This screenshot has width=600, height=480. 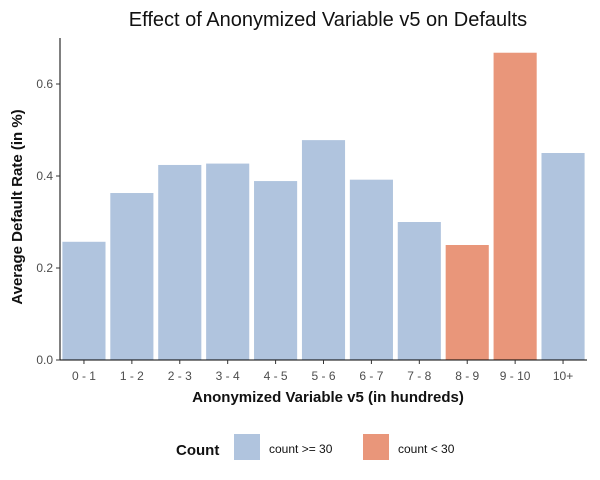 I want to click on y-axis-ticks: 0.0 0.2 0.4 0.6, so click(x=48, y=222).